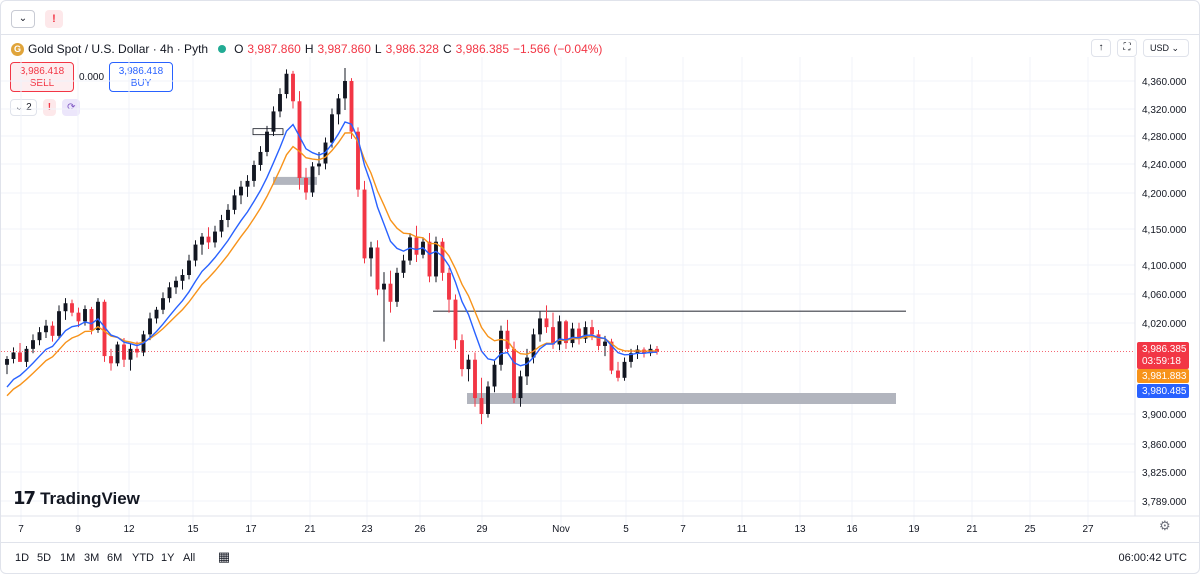 Image resolution: width=1200 pixels, height=574 pixels. What do you see at coordinates (189, 558) in the screenshot?
I see `range-all: All` at bounding box center [189, 558].